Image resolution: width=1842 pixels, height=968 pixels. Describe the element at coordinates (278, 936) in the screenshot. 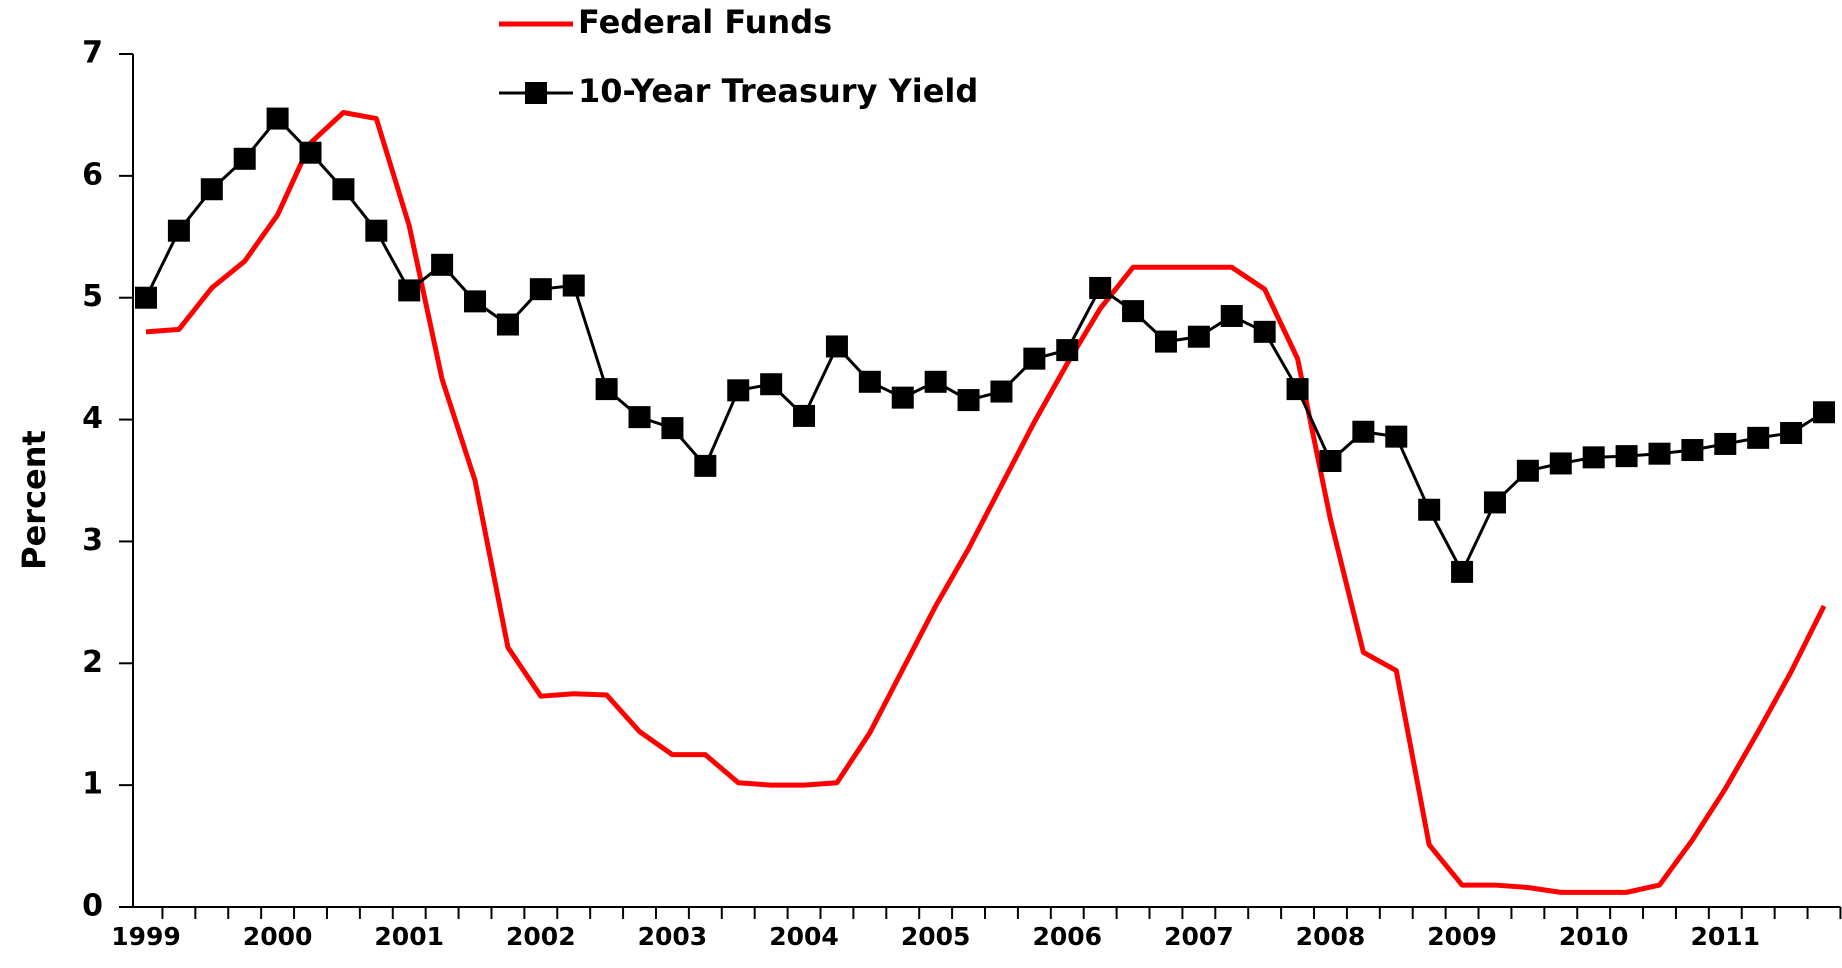

I see `x-tick-label: 2000` at that location.